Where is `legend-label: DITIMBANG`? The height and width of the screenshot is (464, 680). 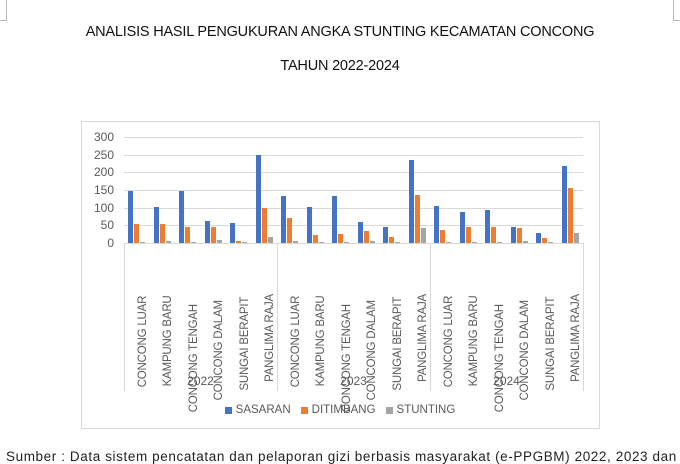
legend-label: DITIMBANG is located at coordinates (343, 410).